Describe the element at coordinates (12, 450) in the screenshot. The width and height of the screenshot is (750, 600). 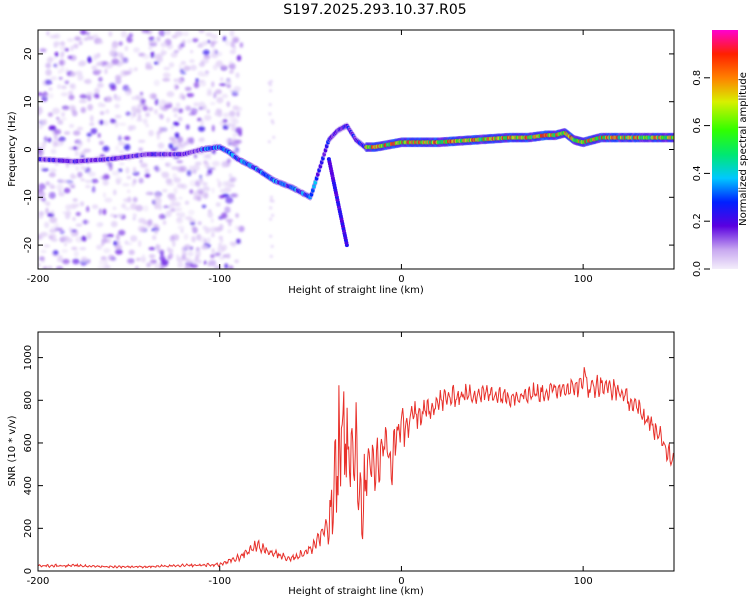
I see `snr-y-label: SNR (10 * v/v)` at that location.